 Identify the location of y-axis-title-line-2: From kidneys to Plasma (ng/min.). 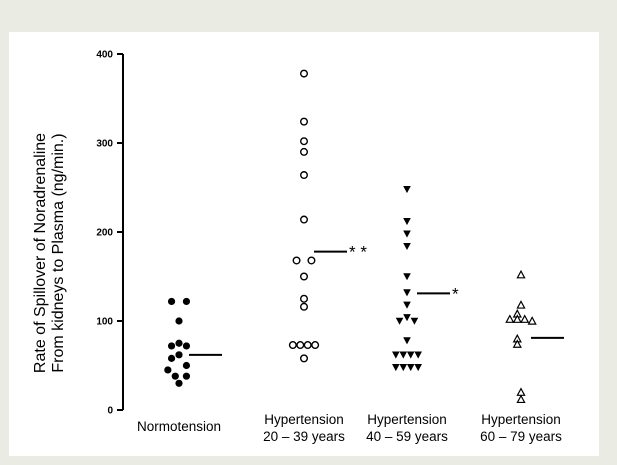
(58, 252).